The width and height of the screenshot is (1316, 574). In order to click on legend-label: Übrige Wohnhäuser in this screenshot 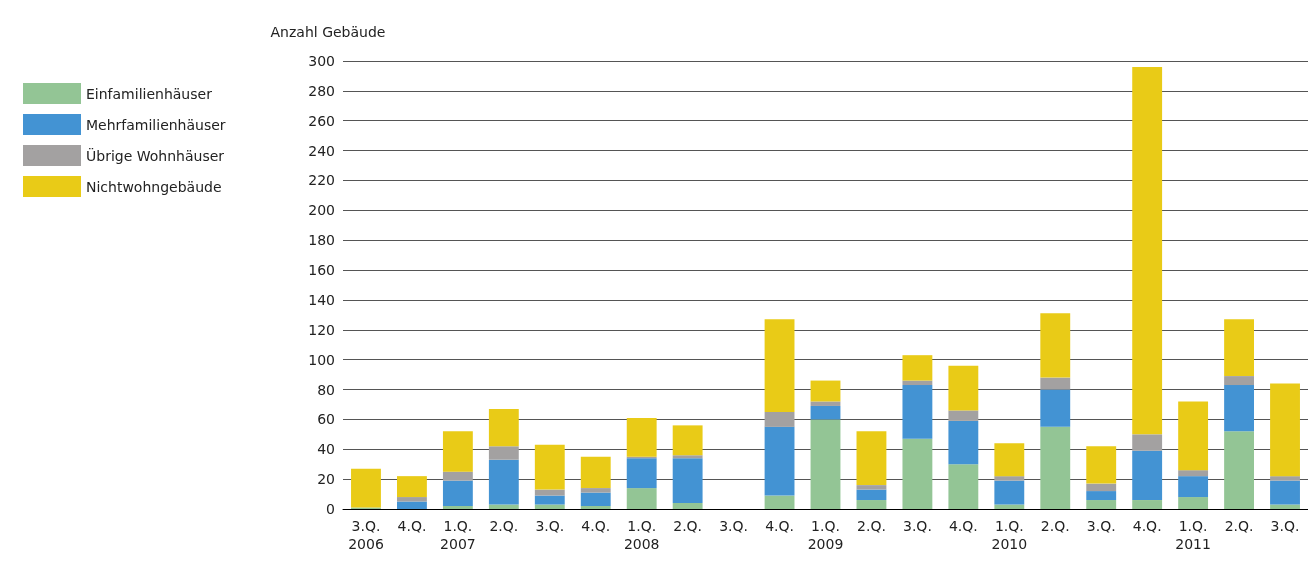, I will do `click(155, 155)`.